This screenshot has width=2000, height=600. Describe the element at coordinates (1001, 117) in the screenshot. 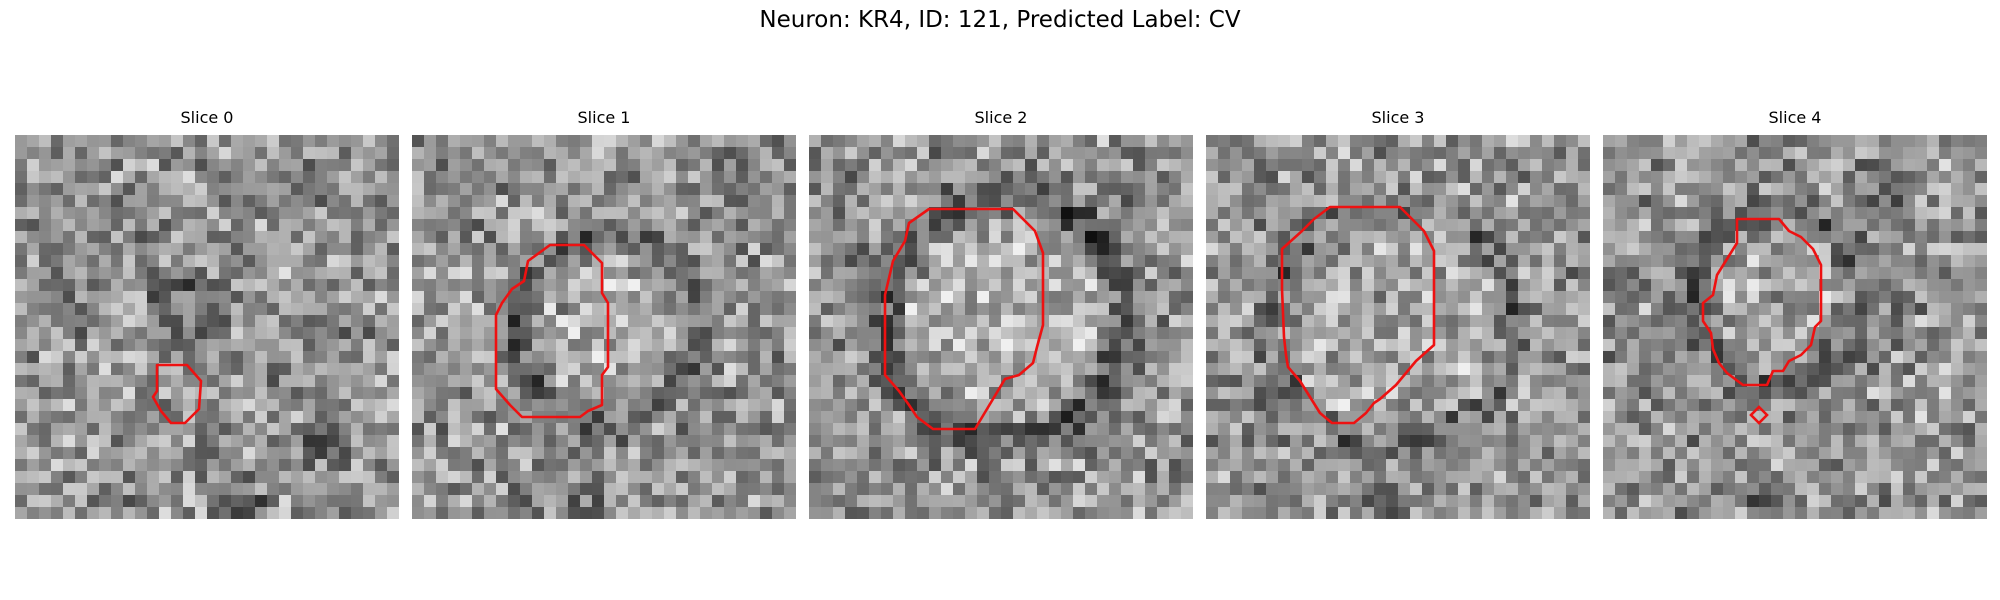

I see `slice-title-2: Slice 2` at that location.